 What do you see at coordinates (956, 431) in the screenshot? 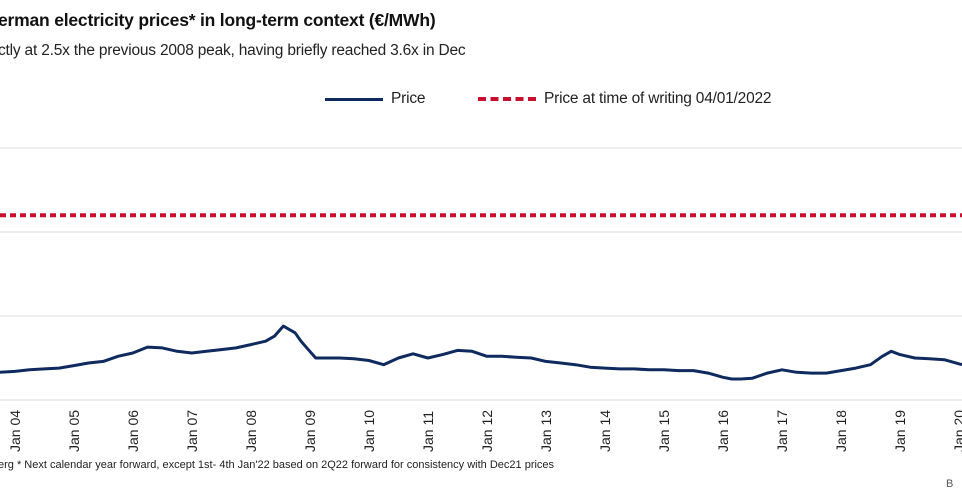
I see `x-tick-label: Jan 20` at bounding box center [956, 431].